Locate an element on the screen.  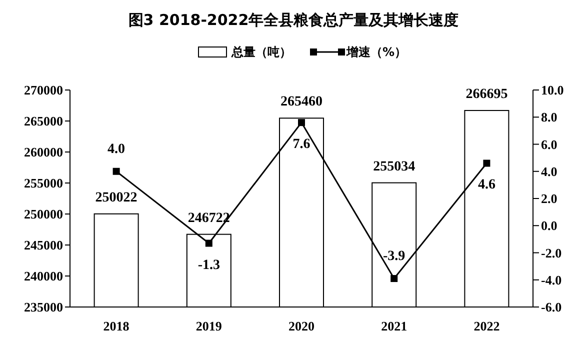
y-tick-label: 265000 is located at coordinates (43, 121).